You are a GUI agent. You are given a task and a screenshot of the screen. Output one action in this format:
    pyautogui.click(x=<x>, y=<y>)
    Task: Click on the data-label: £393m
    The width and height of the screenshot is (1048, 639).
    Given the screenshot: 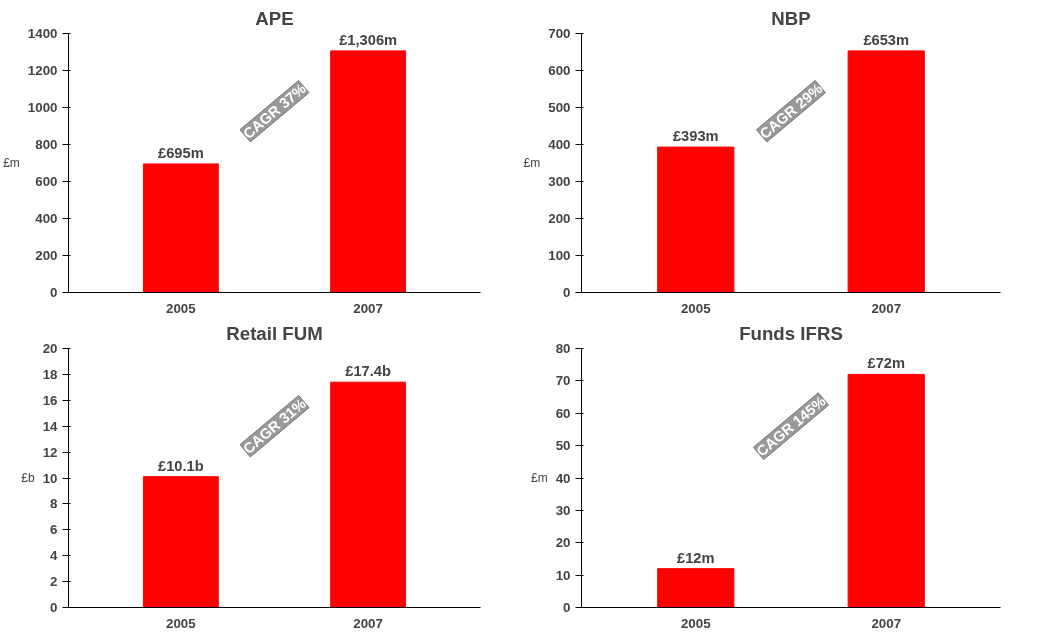 What is the action you would take?
    pyautogui.click(x=695, y=136)
    